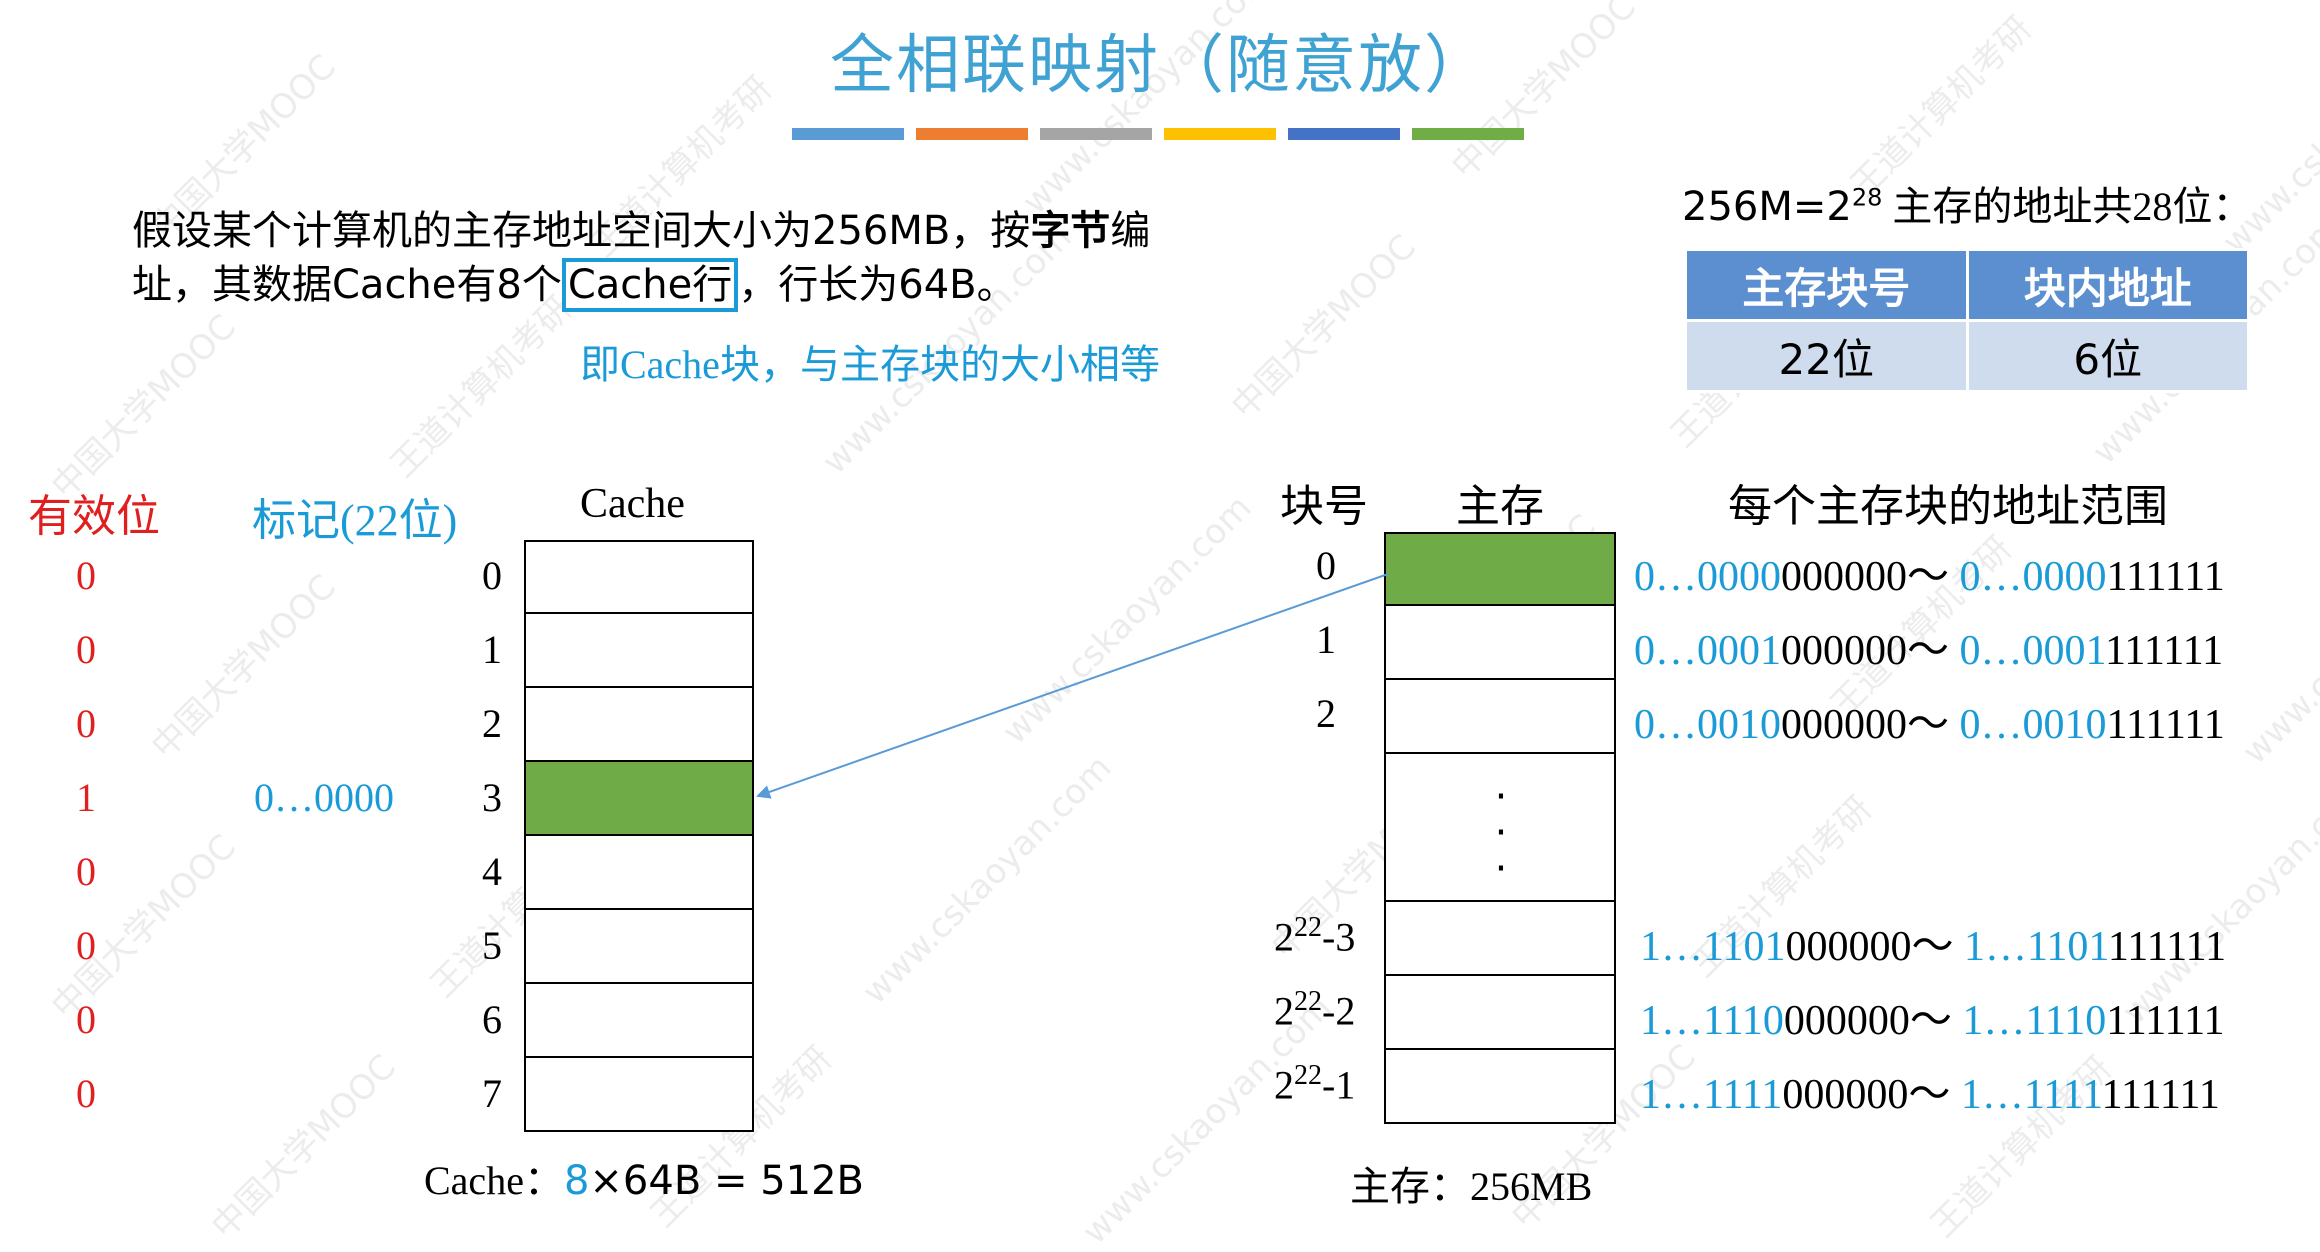 Image resolution: width=2320 pixels, height=1252 pixels. What do you see at coordinates (1326, 565) in the screenshot?
I see `memory-block-number: 0` at bounding box center [1326, 565].